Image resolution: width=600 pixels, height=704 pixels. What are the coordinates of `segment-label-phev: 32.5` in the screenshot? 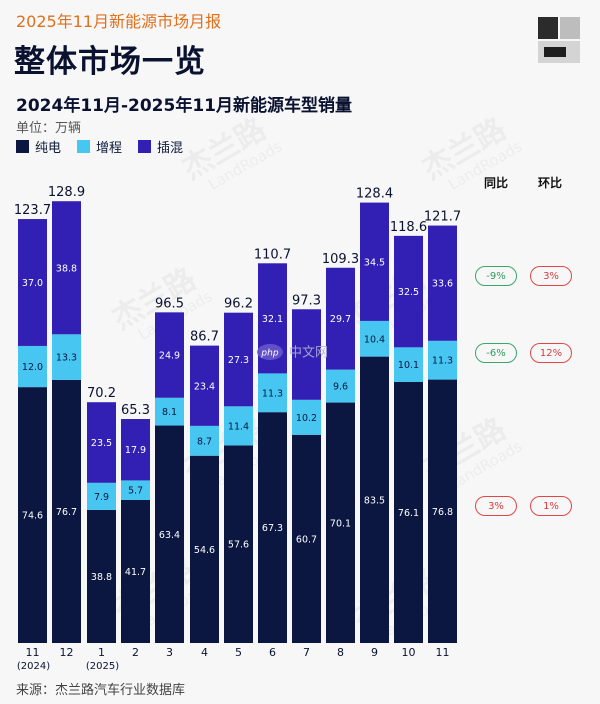 It's located at (408, 292).